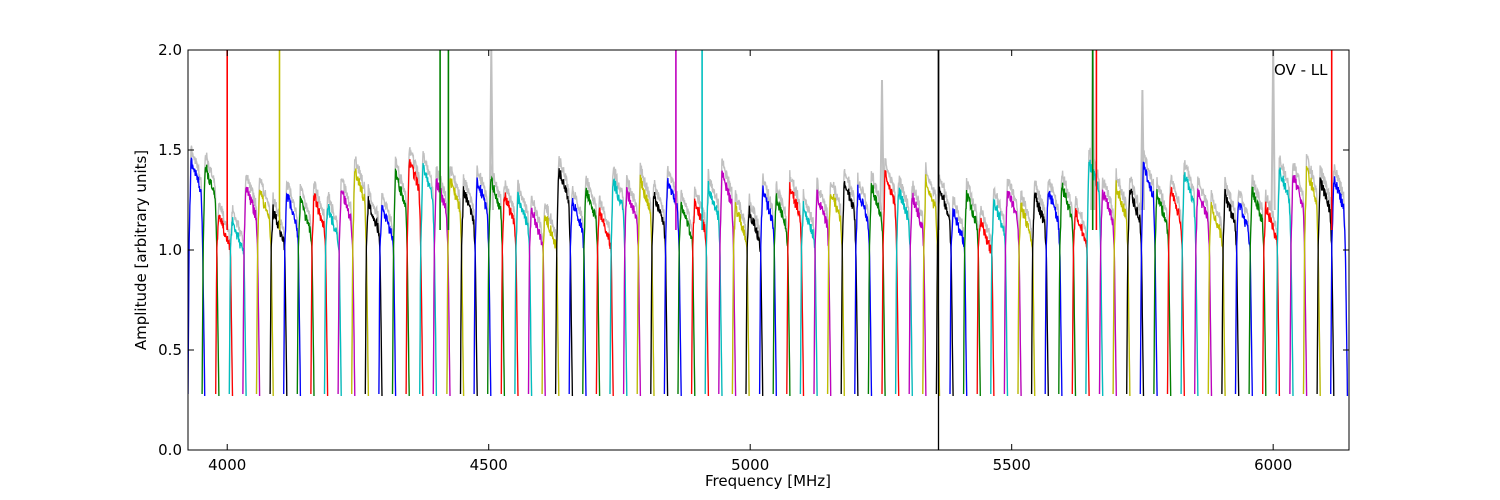  What do you see at coordinates (170, 450) in the screenshot?
I see `y-tick-label: 0.0` at bounding box center [170, 450].